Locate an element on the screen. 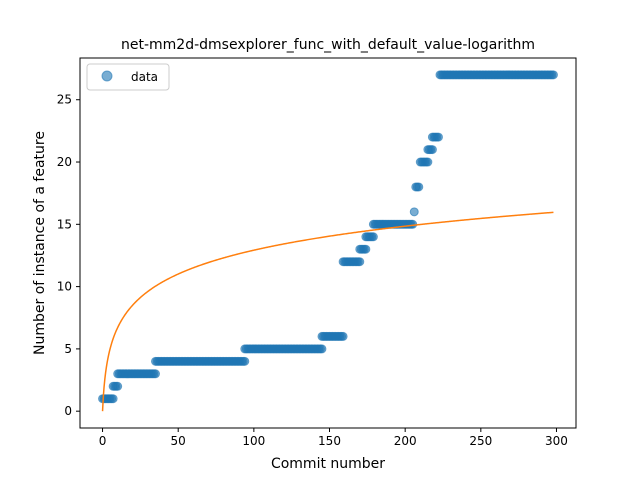  x-axis-ticks: 0 50 100 150 200 250 300 is located at coordinates (333, 438).